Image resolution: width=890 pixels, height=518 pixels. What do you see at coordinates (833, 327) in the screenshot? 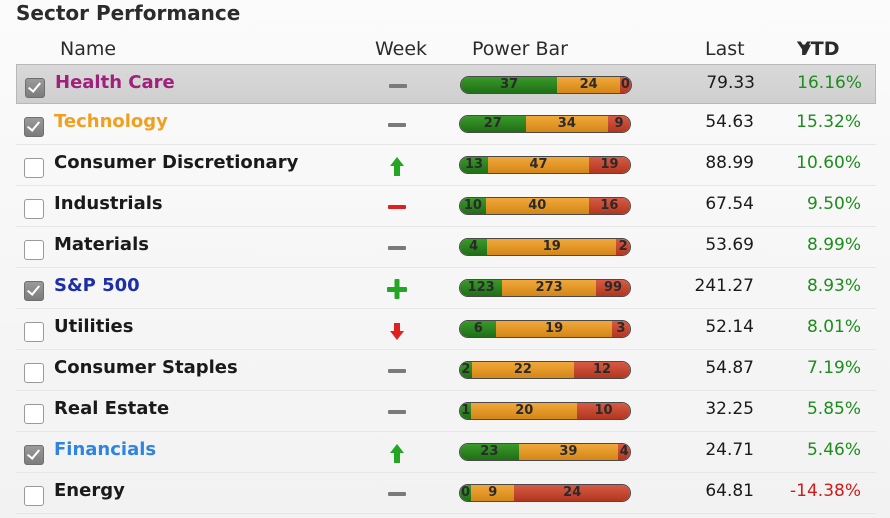
I see `ytd-change: 8.01%` at bounding box center [833, 327].